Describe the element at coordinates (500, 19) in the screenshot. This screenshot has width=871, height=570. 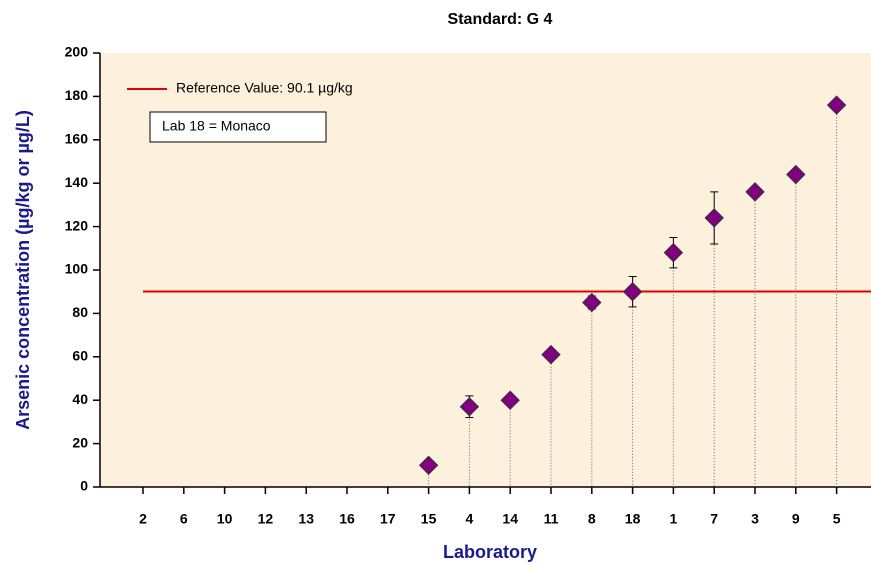
I see `chart-title: Standard: G 4` at that location.